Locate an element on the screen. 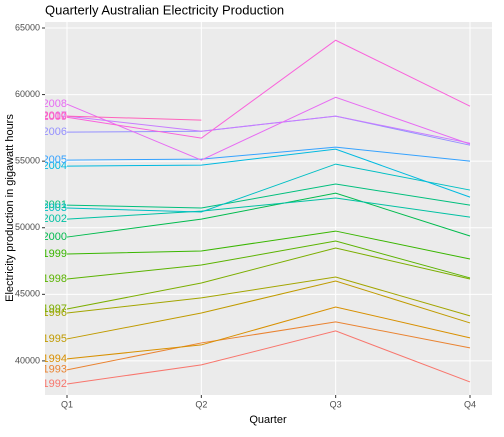 The image size is (504, 437). series-label: 1996 is located at coordinates (55, 313).